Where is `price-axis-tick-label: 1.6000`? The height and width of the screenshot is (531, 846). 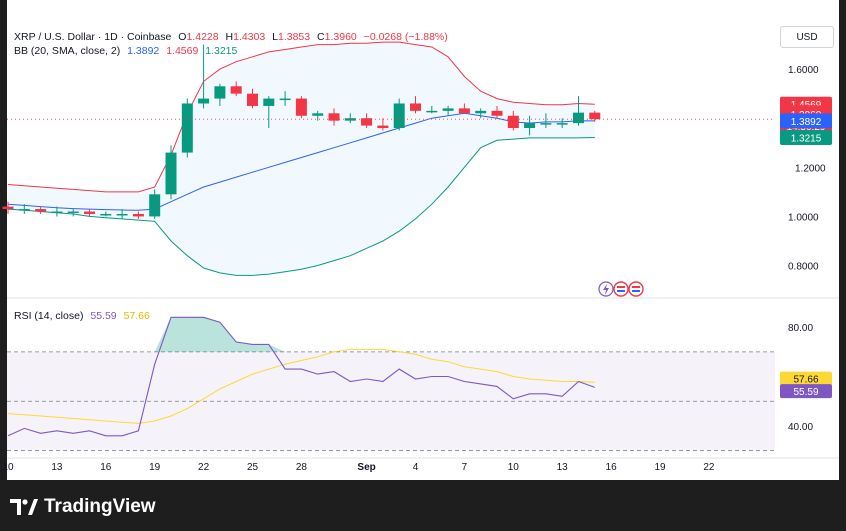 price-axis-tick-label: 1.6000 is located at coordinates (803, 70).